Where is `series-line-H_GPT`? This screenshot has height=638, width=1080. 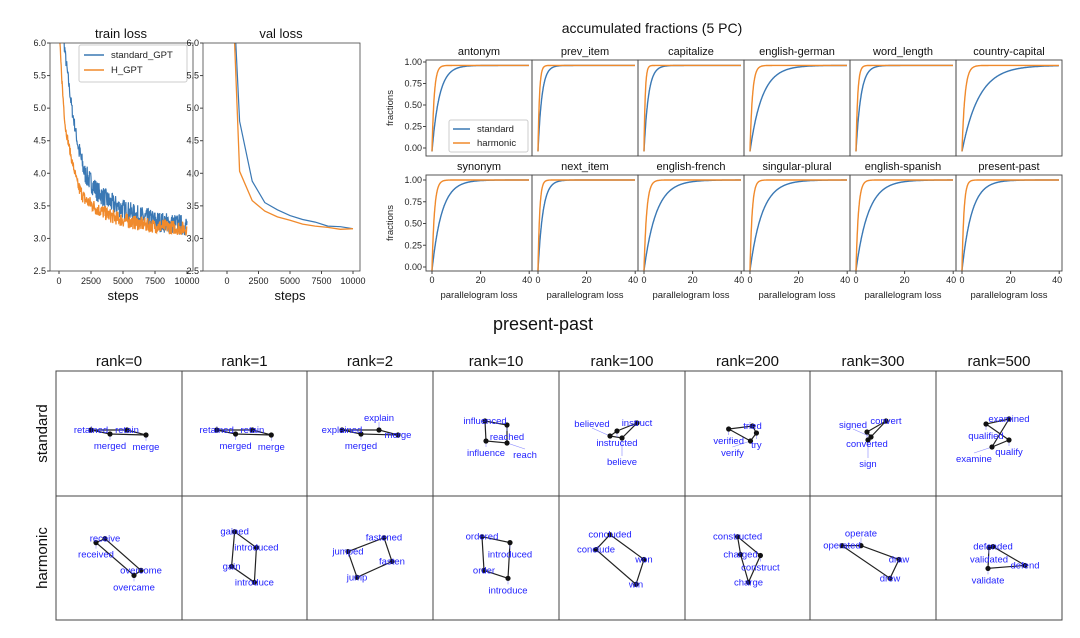 series-line-H_GPT is located at coordinates (293, 136).